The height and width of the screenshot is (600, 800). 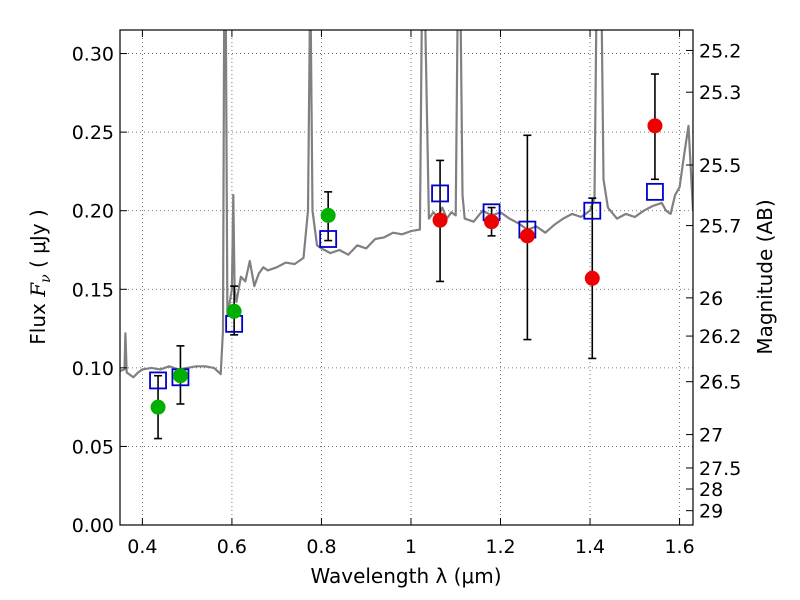 I want to click on mag-tick-label: 25.5, so click(x=720, y=166).